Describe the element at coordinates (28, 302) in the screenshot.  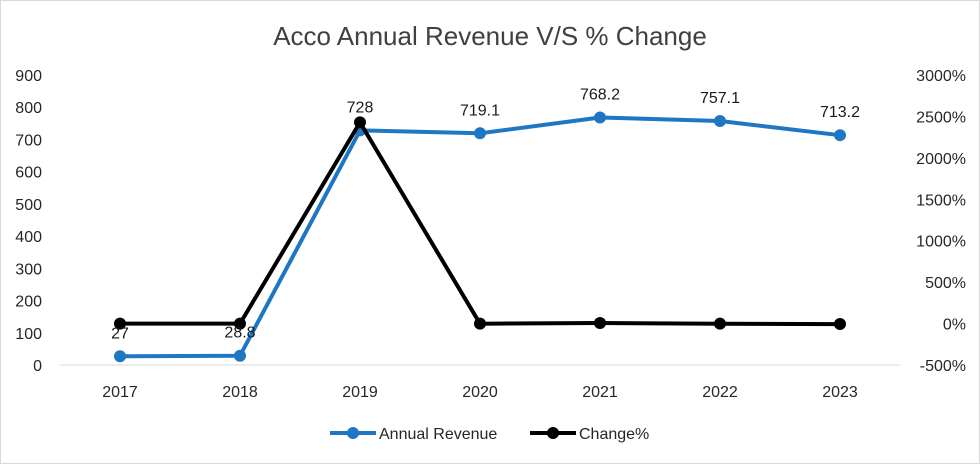
I see `y-tick-label: 200` at that location.